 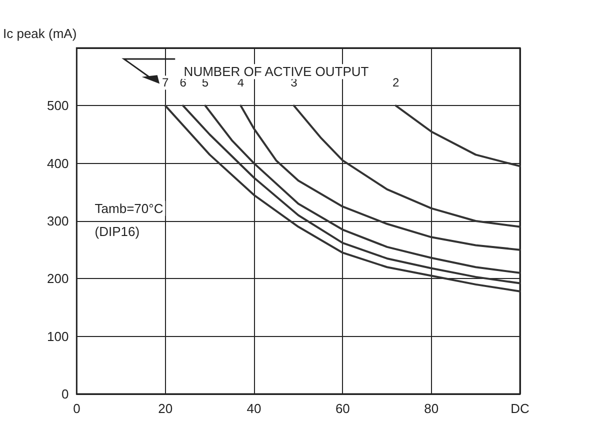 I want to click on x-tick-label: 80, so click(x=431, y=408).